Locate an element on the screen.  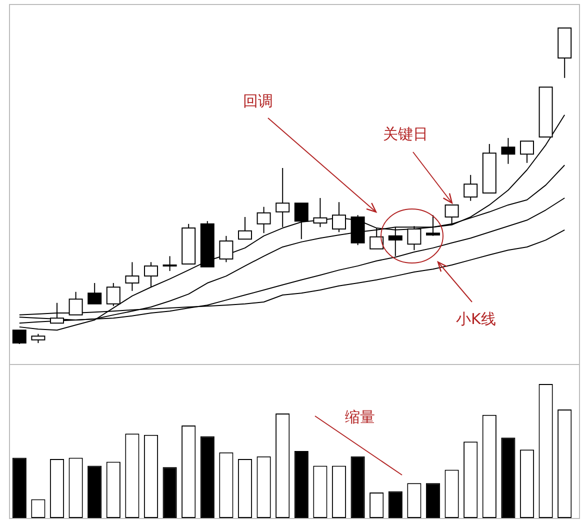
annotation: 回调 is located at coordinates (258, 101).